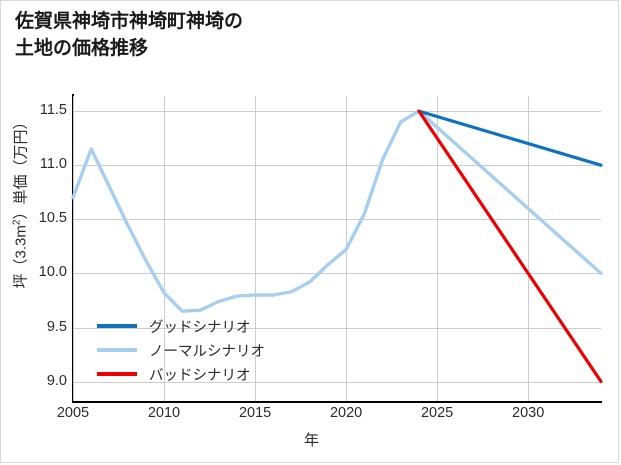 This screenshot has height=465, width=621. I want to click on x-tick-2005: 2005, so click(73, 413).